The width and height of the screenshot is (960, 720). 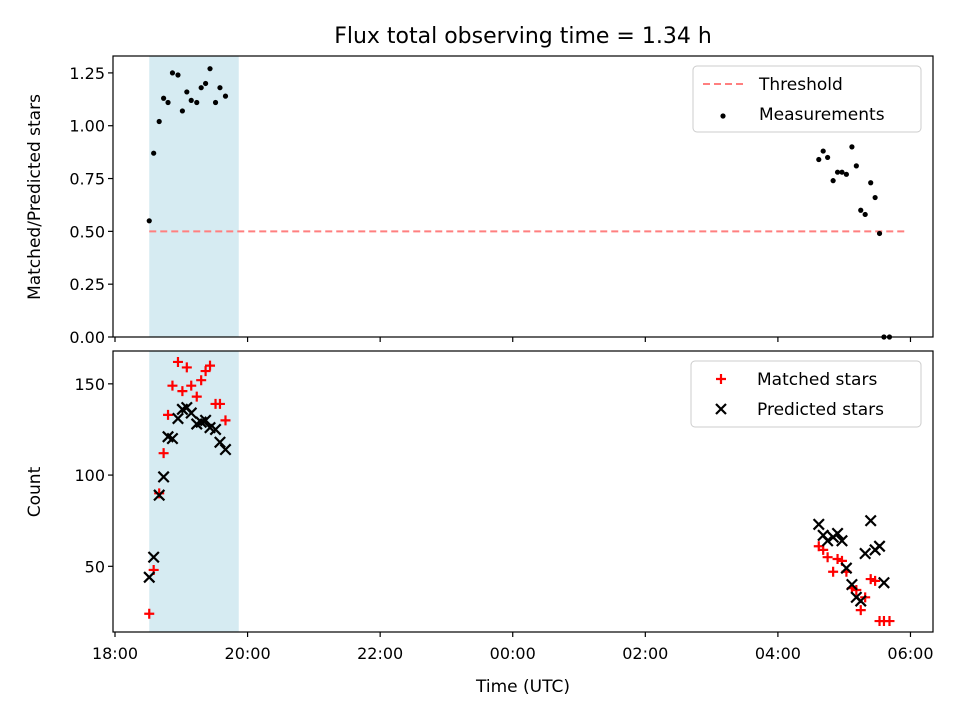 What do you see at coordinates (723, 116) in the screenshot?
I see `legend-measurement-swatch` at bounding box center [723, 116].